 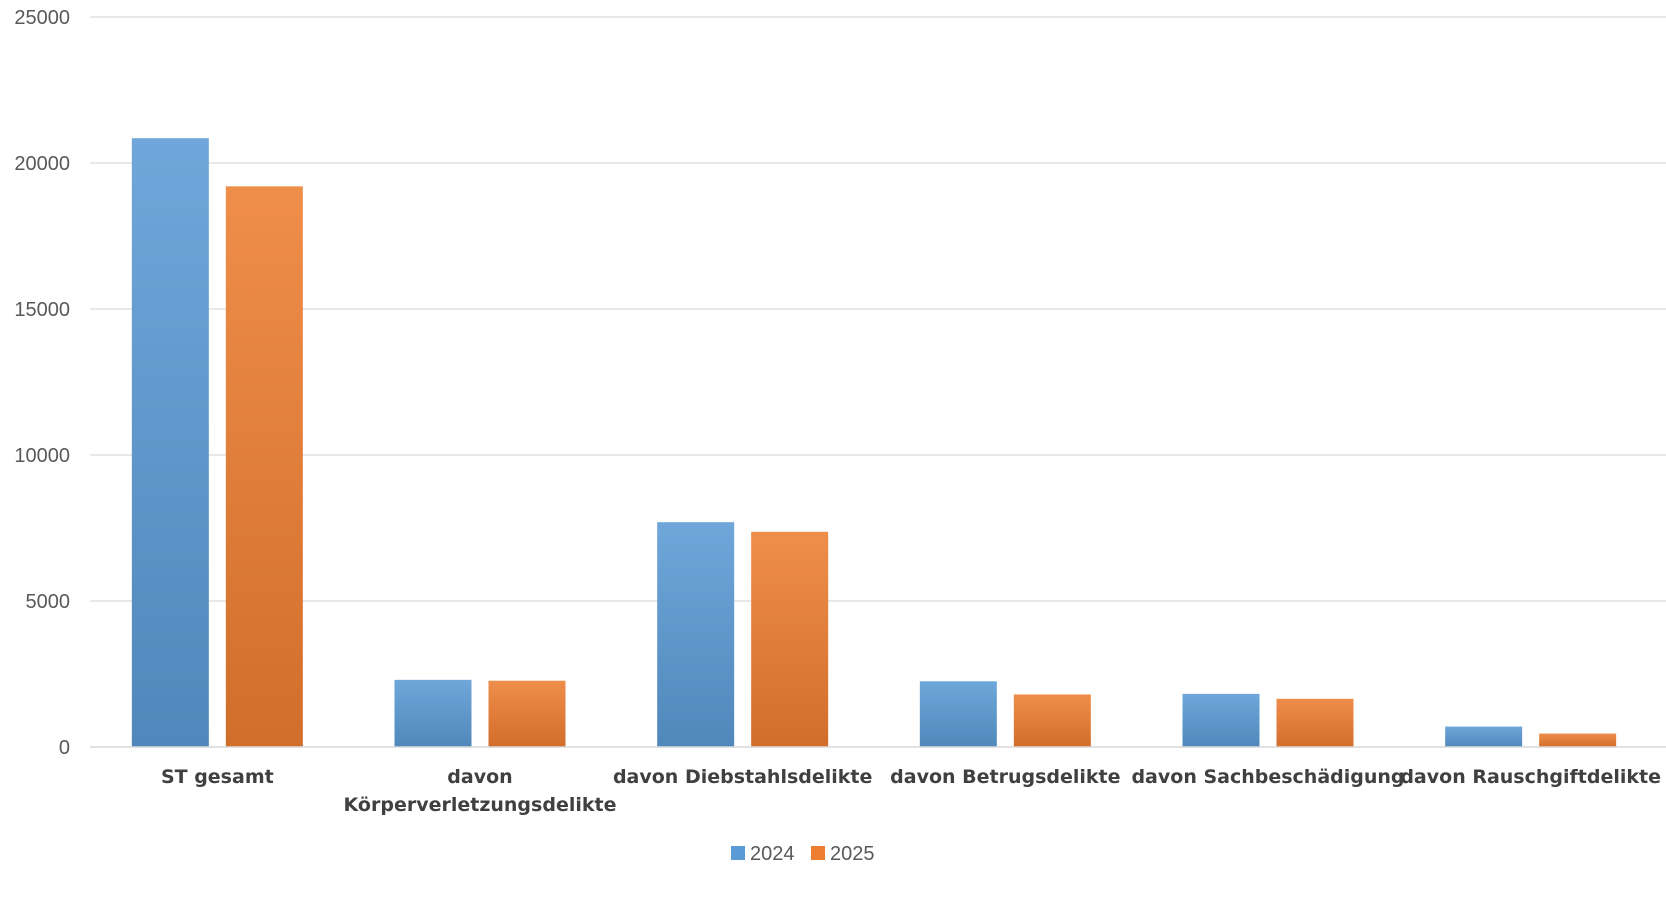 What do you see at coordinates (64, 748) in the screenshot?
I see `y-tick-label: 0` at bounding box center [64, 748].